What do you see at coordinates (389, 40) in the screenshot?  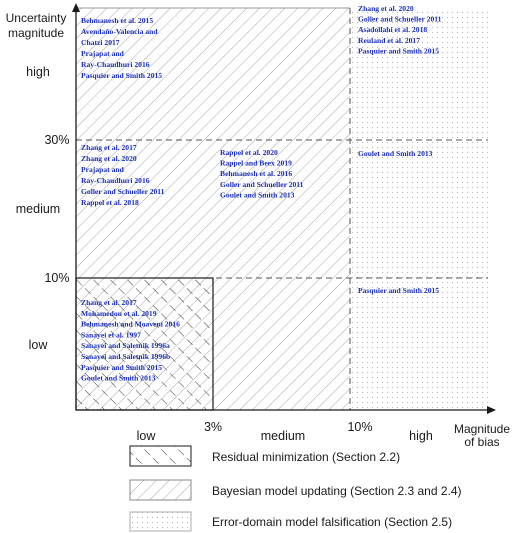 I see `reference-line: Reuland et al. 2017` at bounding box center [389, 40].